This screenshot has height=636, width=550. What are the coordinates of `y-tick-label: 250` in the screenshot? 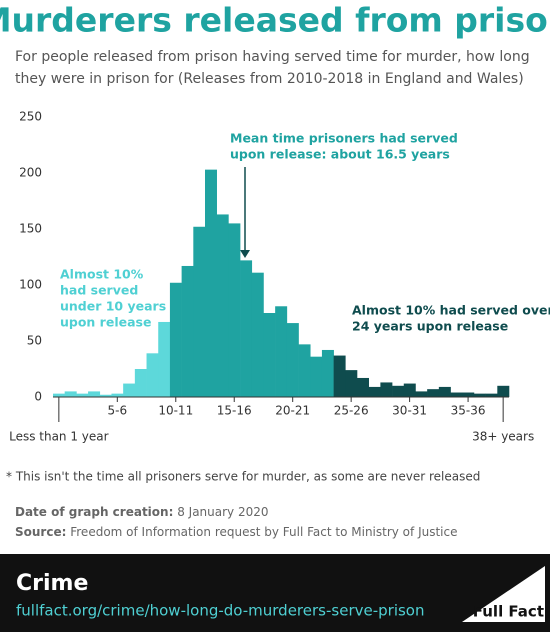 It's located at (30, 117).